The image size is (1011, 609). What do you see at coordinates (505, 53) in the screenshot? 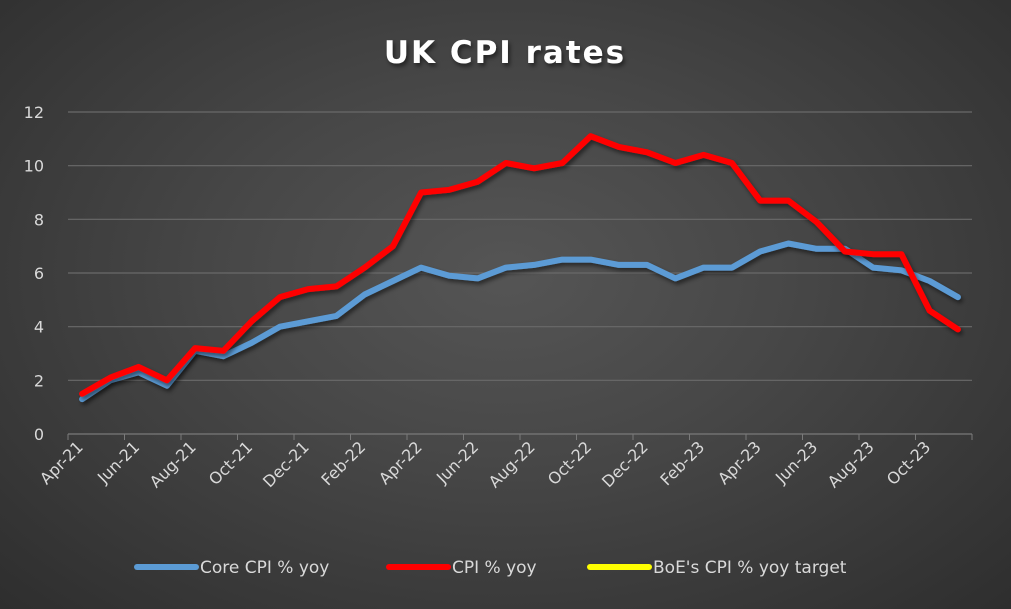
I see `chart-title: UK CPI rates` at bounding box center [505, 53].